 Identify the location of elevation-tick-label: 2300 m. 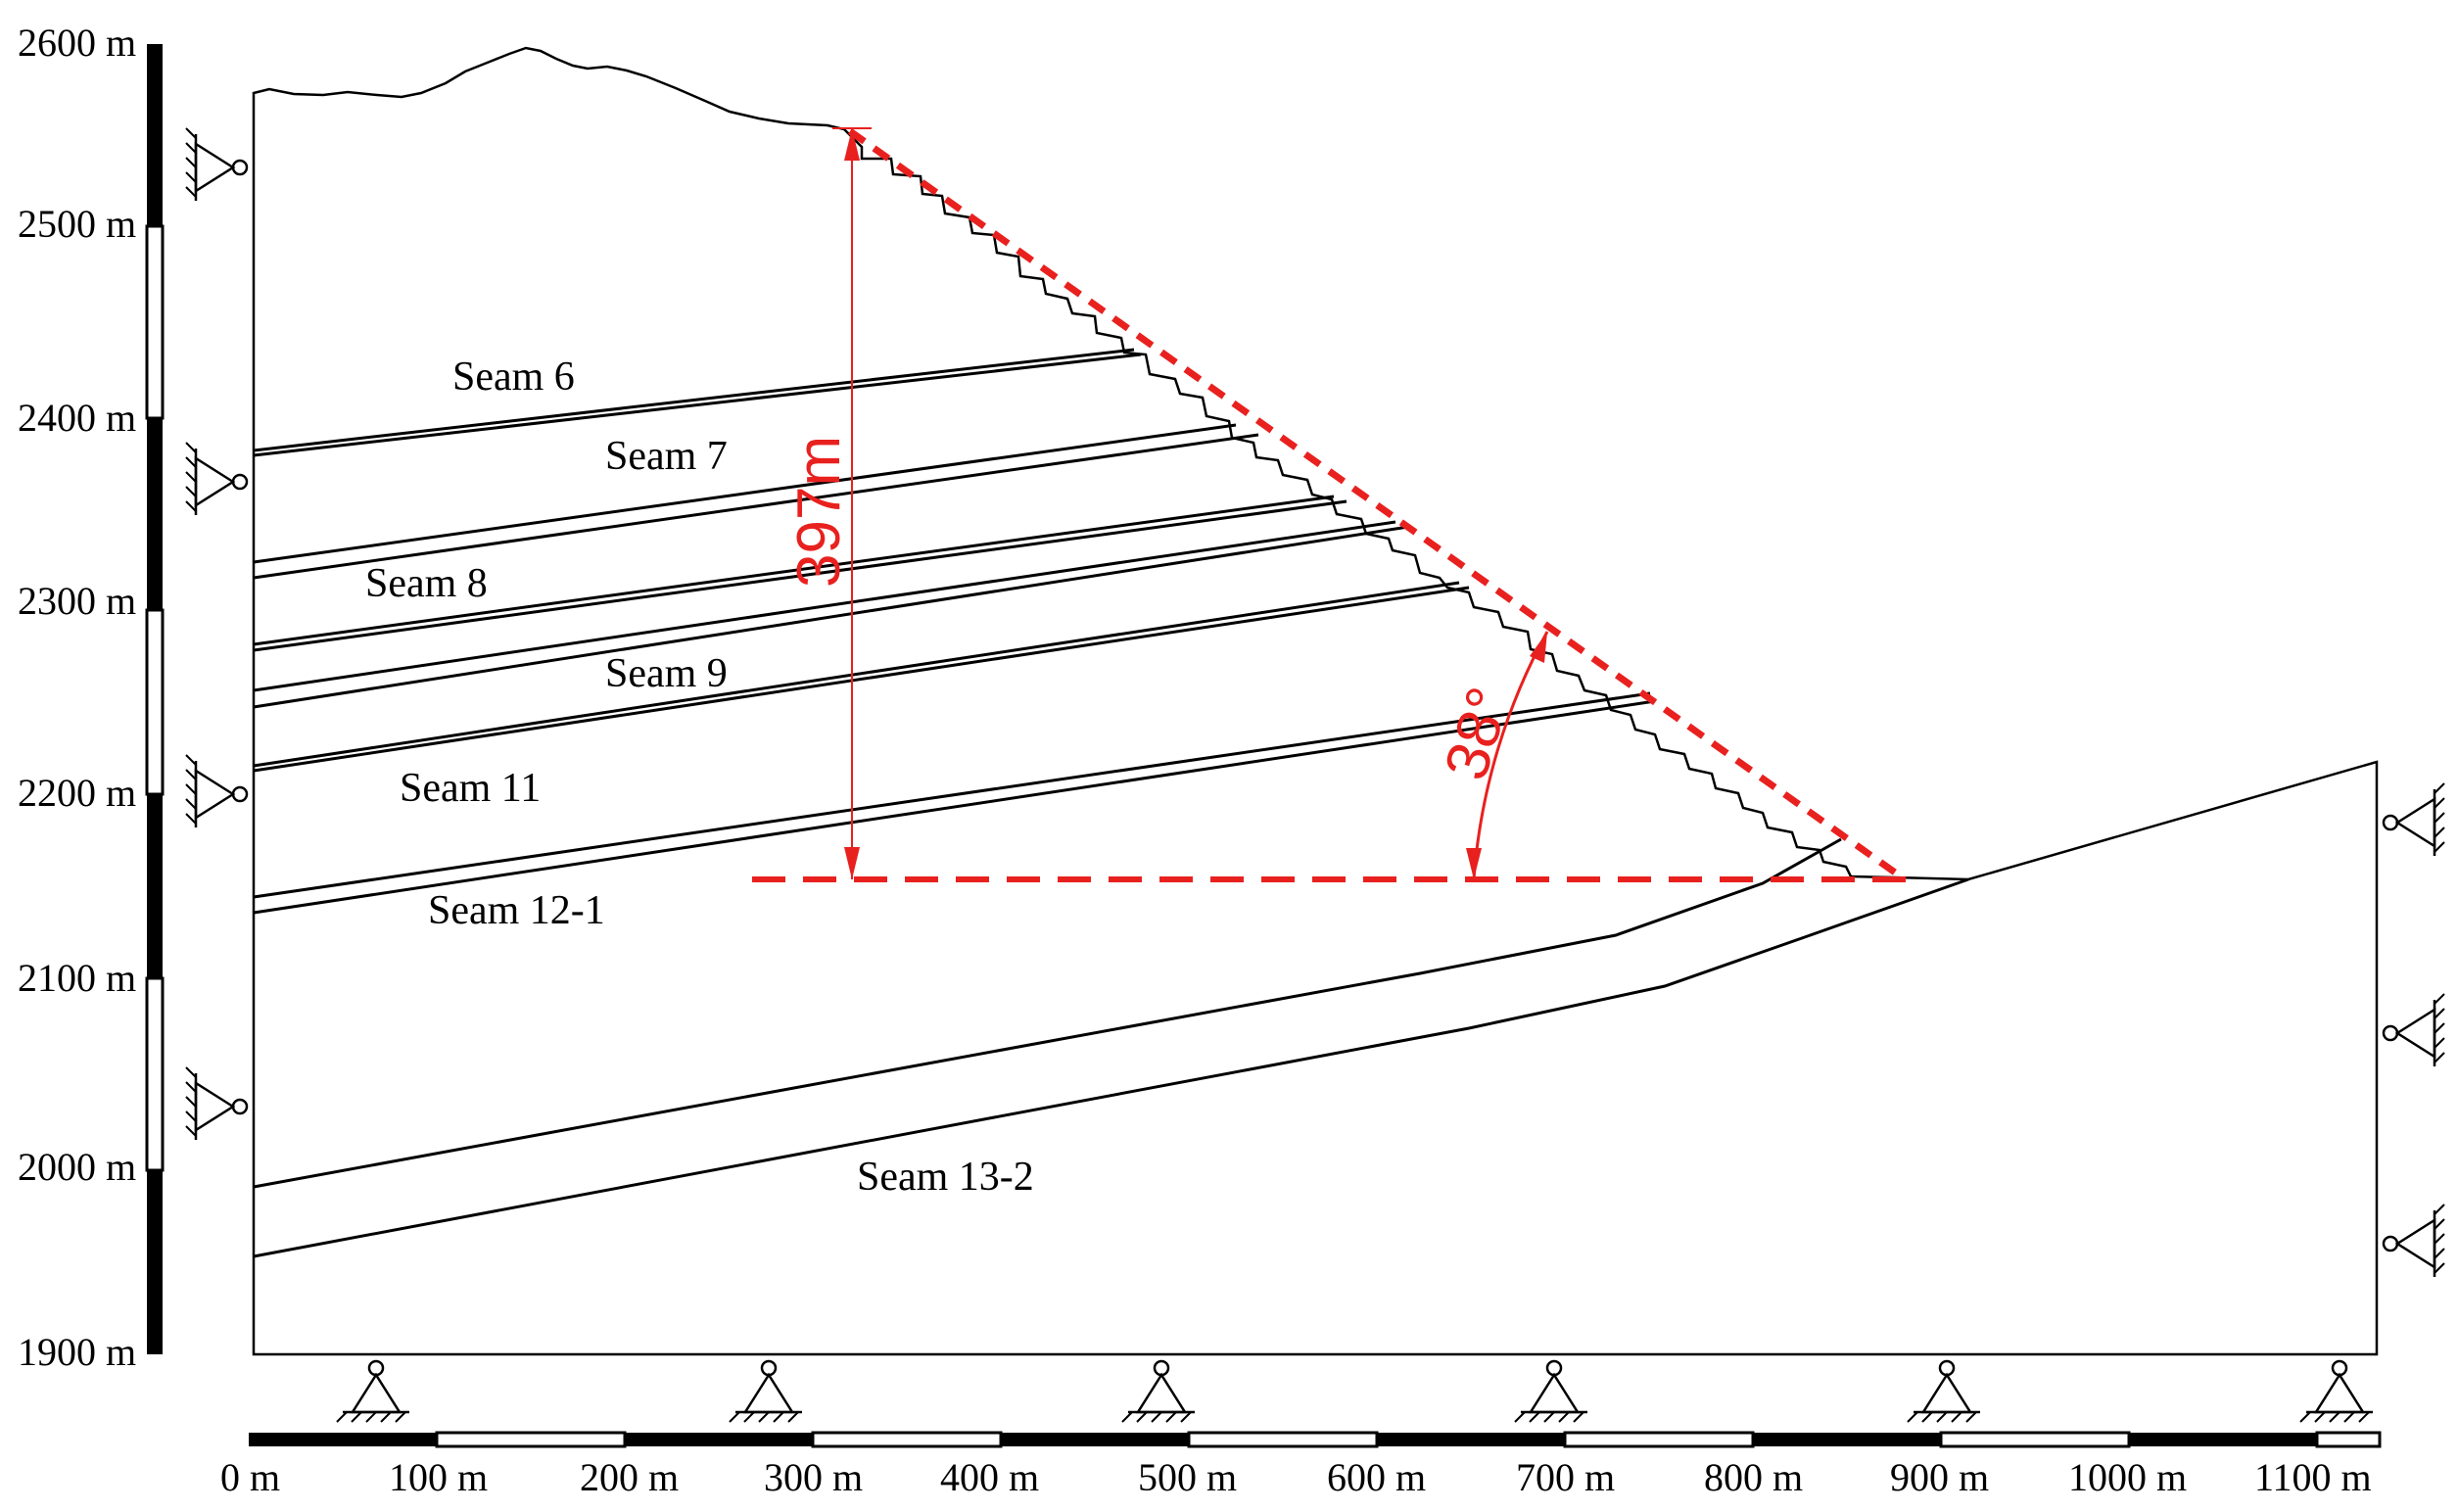
(77, 601).